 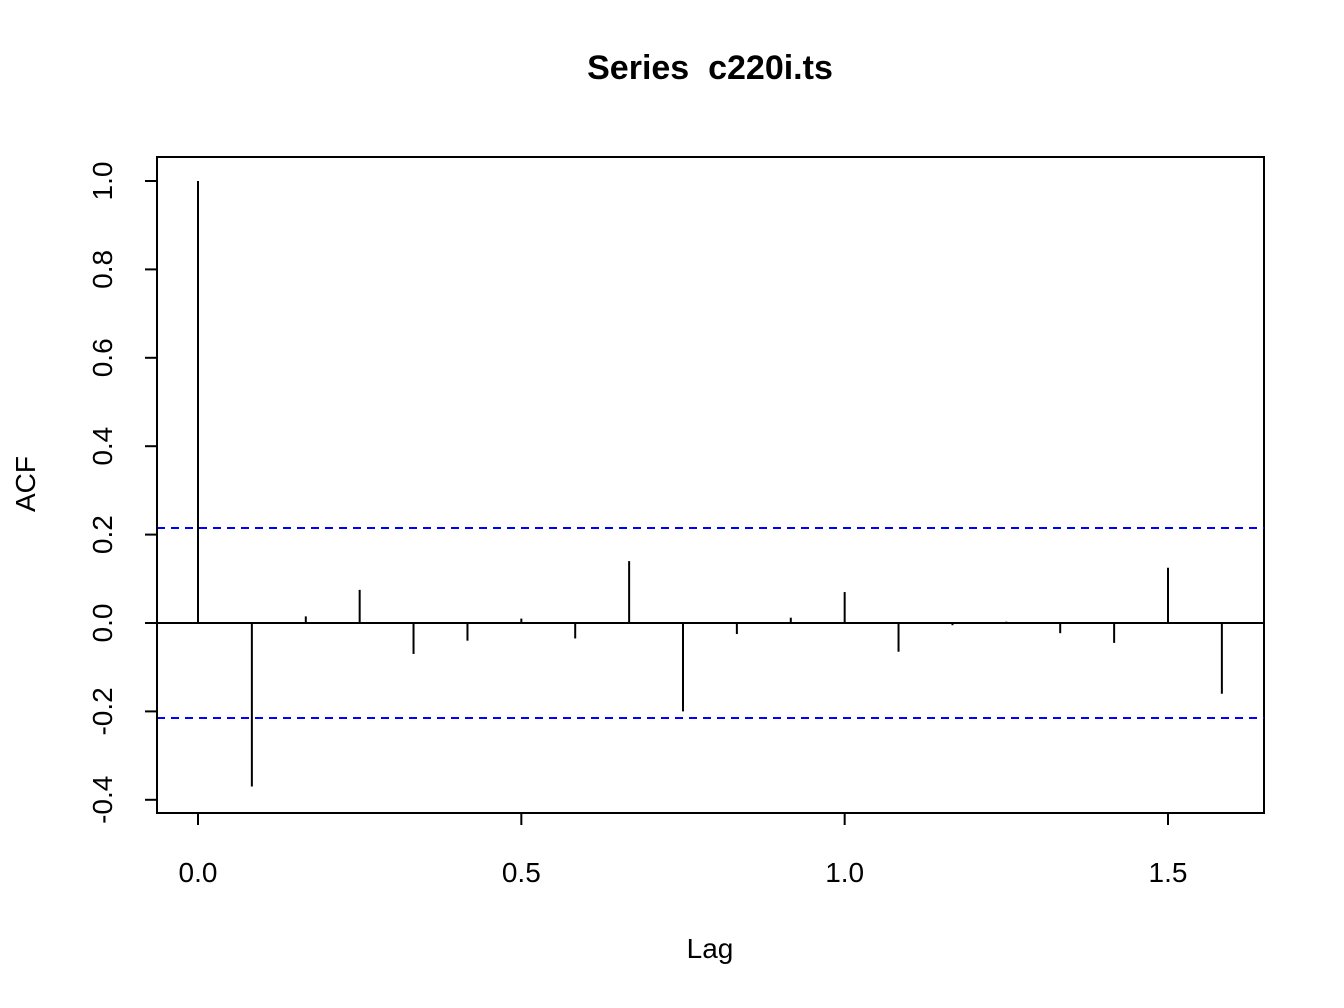 I want to click on y-axis-label-group: ACF, so click(x=25, y=484).